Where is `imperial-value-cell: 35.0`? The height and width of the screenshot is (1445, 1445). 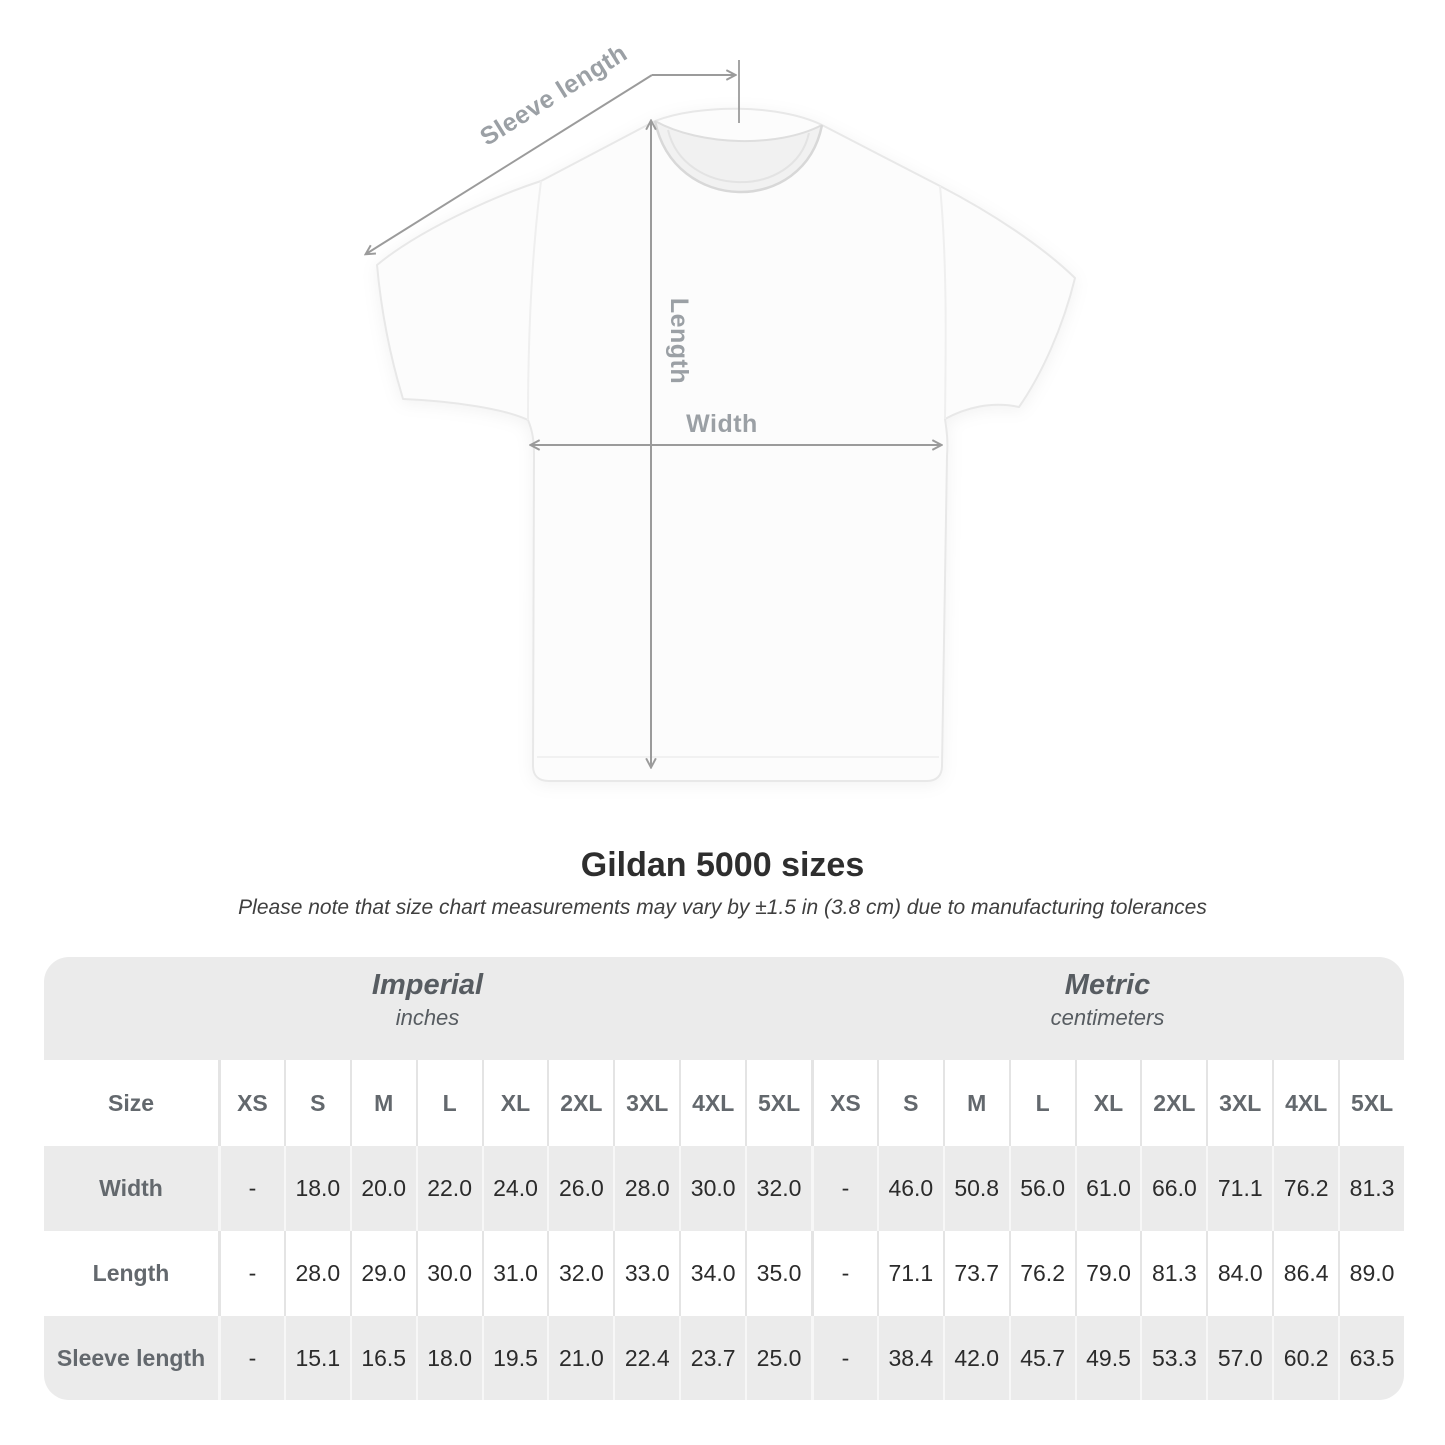
imperial-value-cell: 35.0 is located at coordinates (778, 1273).